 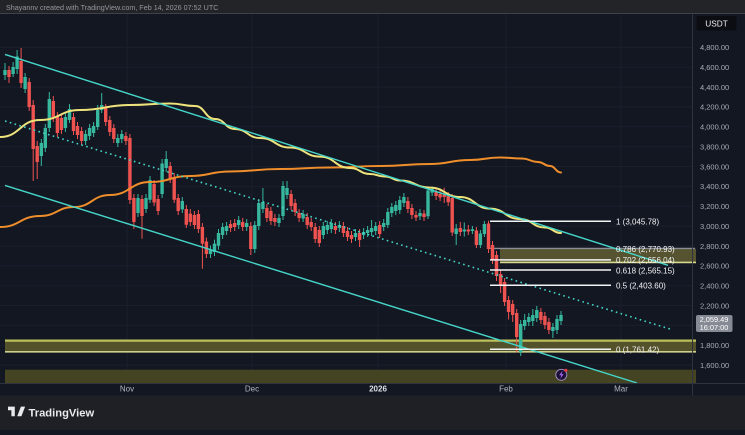 What do you see at coordinates (645, 249) in the screenshot?
I see `svg-text: 0.786 (2,770.93)` at bounding box center [645, 249].